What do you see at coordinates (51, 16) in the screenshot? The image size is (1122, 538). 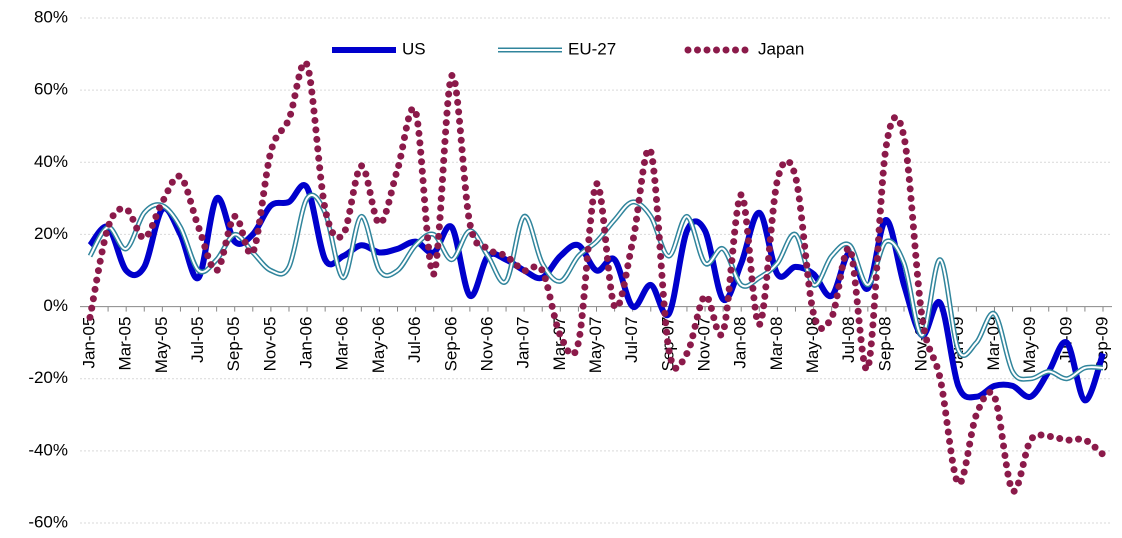 I see `y-tick-label: 80%` at bounding box center [51, 16].